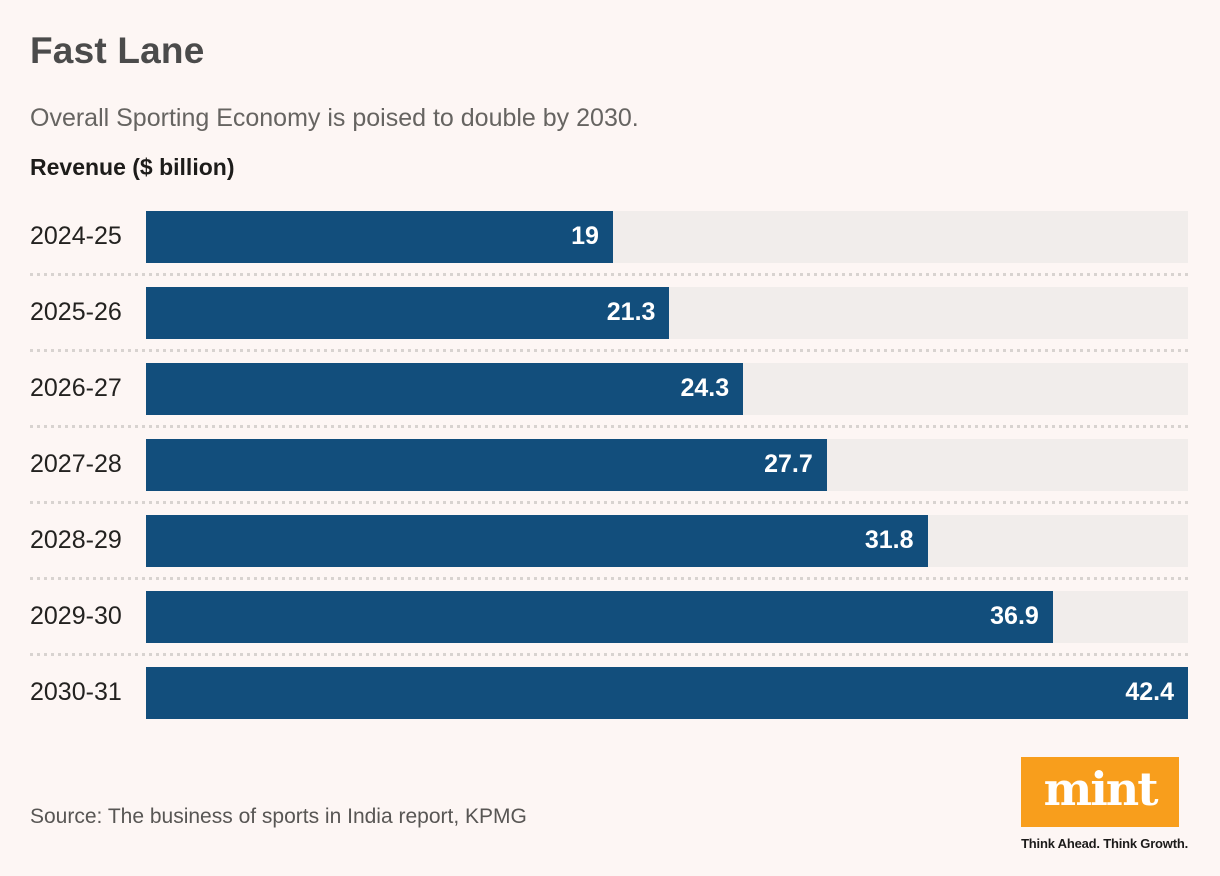  I want to click on chart-row: 2027-28 27.7, so click(609, 464).